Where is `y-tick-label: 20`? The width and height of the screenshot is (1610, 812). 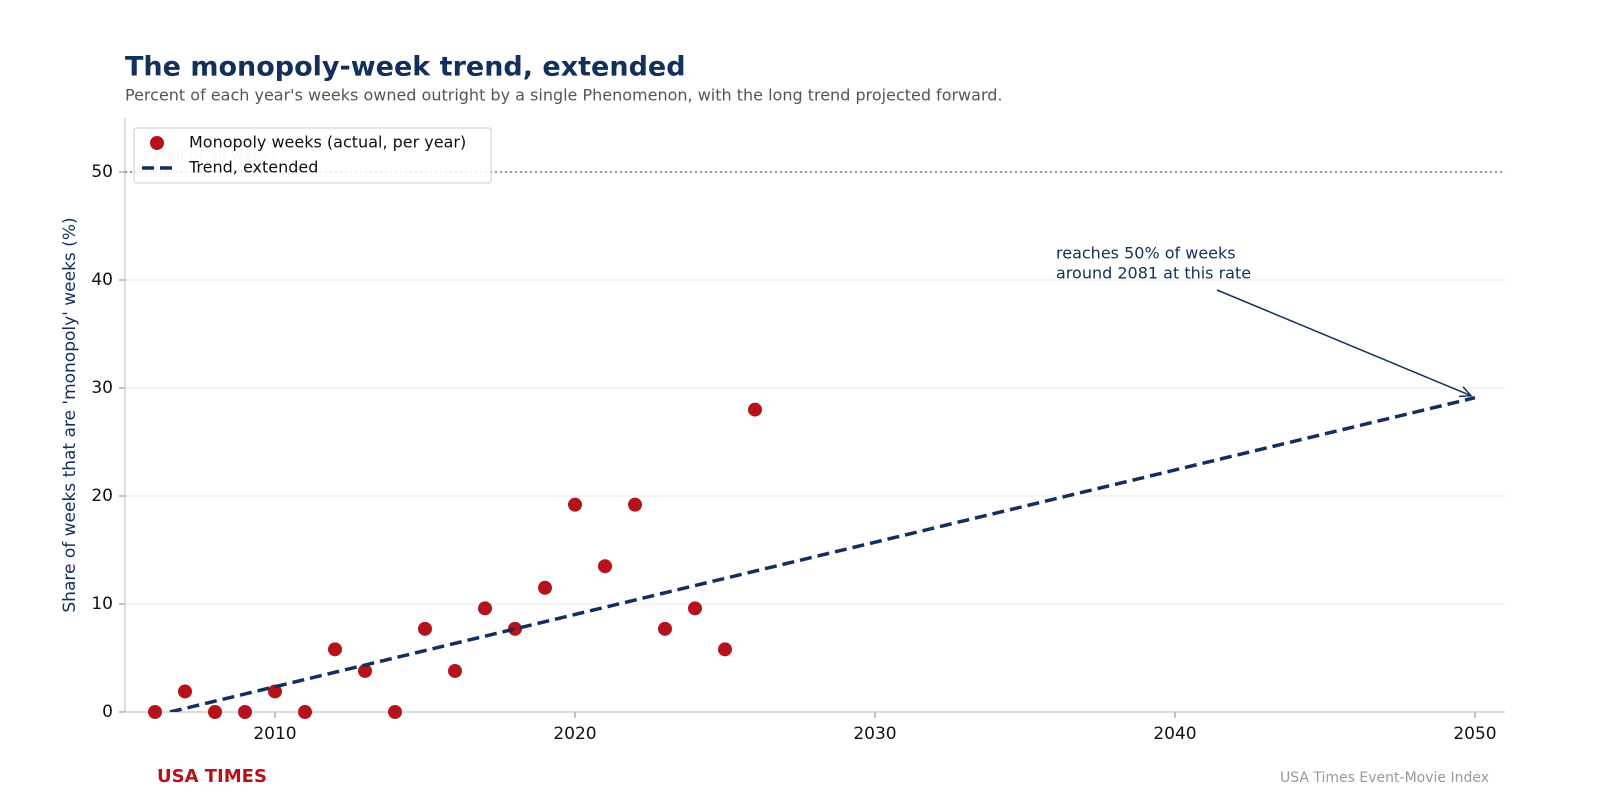
y-tick-label: 20 is located at coordinates (102, 496).